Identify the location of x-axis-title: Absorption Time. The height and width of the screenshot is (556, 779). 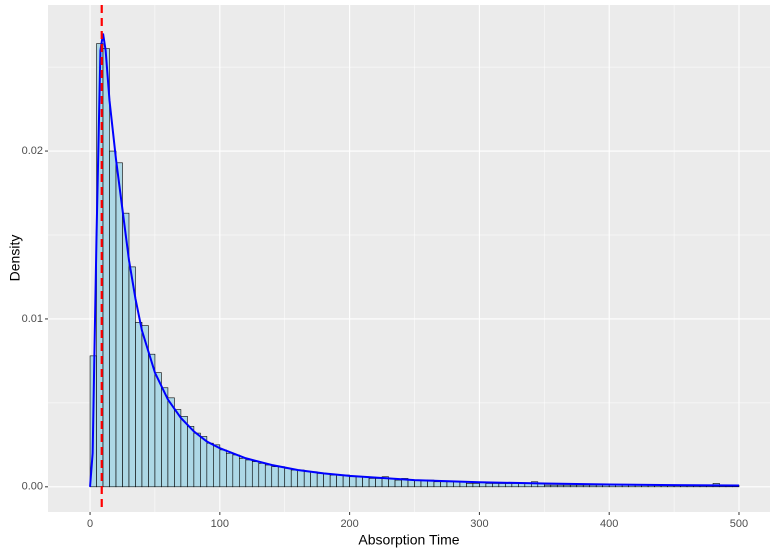
(408, 540).